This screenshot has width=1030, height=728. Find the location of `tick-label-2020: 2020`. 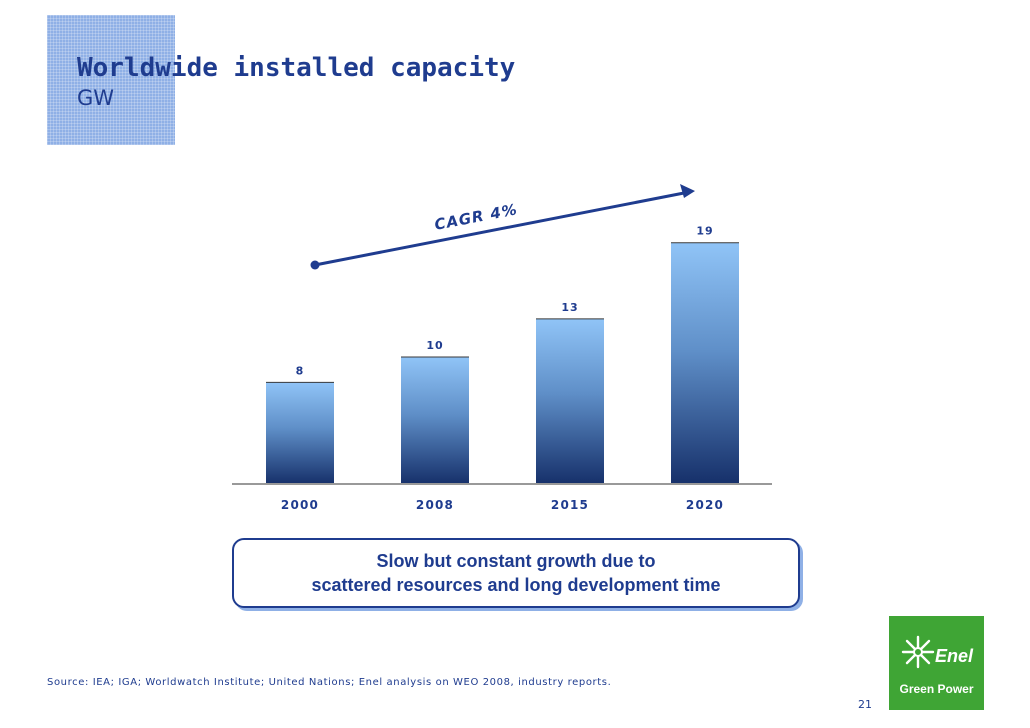

tick-label-2020: 2020 is located at coordinates (705, 505).